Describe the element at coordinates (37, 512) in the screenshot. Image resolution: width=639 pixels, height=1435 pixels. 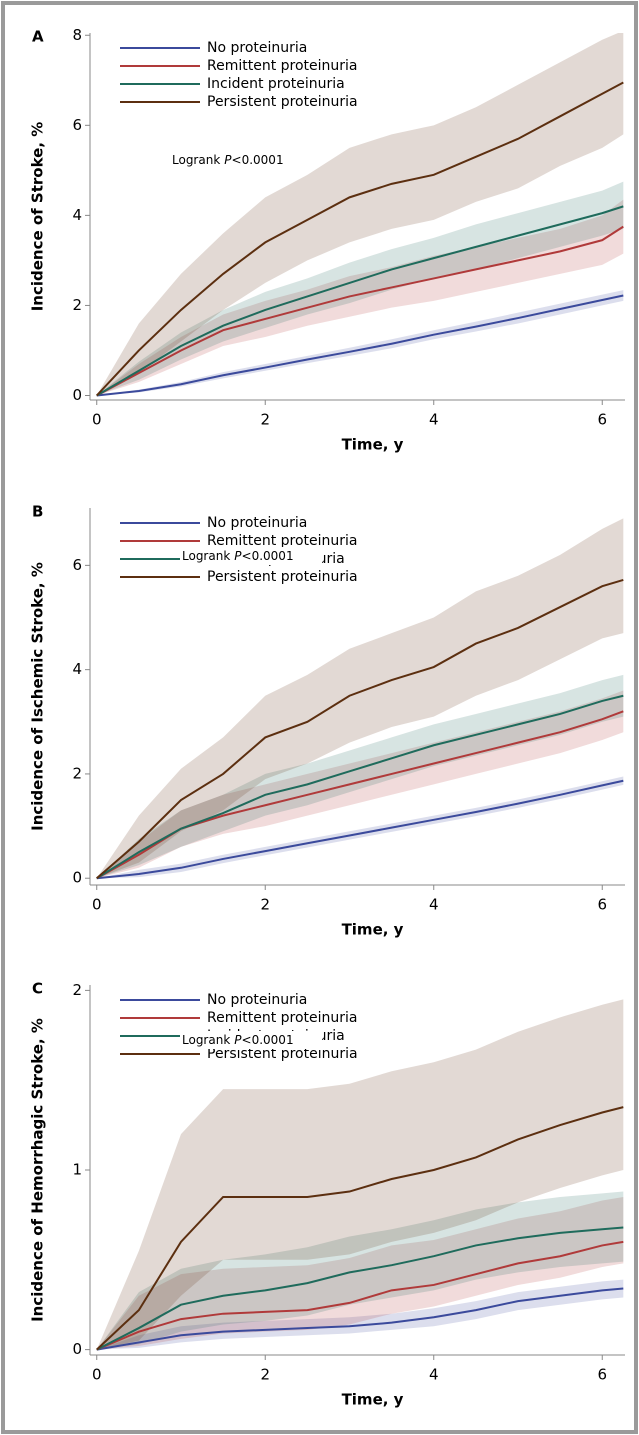
I see `panel-letter: B` at that location.